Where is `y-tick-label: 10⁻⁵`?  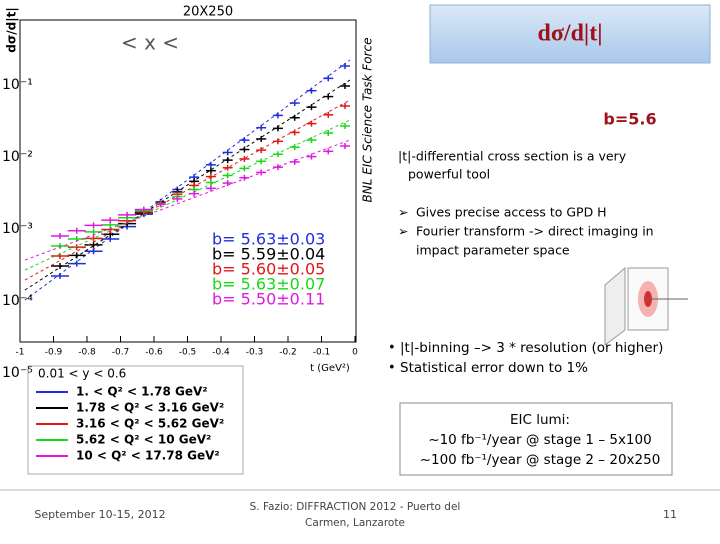
y-tick-label: 10⁻⁵ is located at coordinates (17, 373).